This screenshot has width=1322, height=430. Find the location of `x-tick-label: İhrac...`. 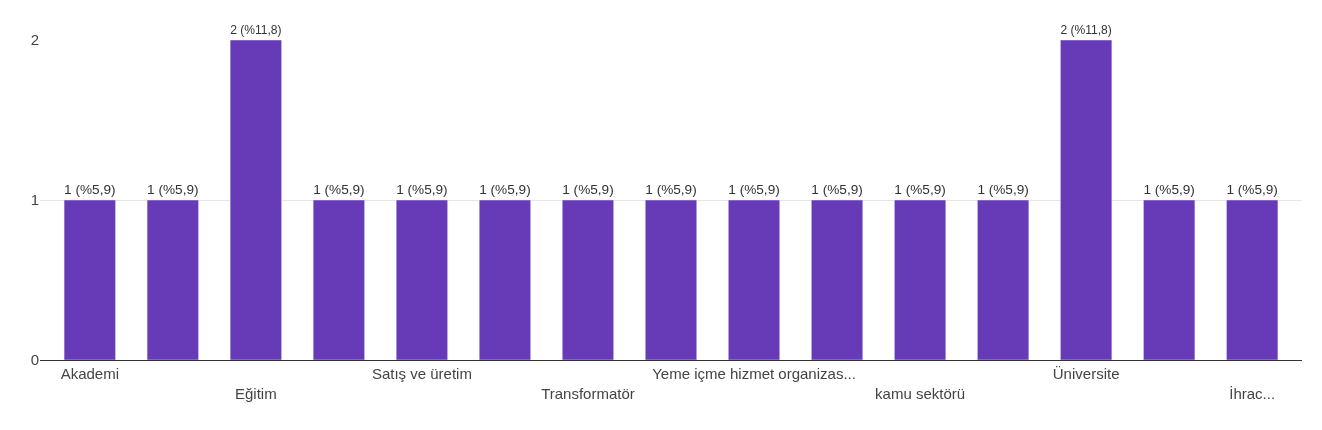

x-tick-label: İhrac... is located at coordinates (1252, 393).